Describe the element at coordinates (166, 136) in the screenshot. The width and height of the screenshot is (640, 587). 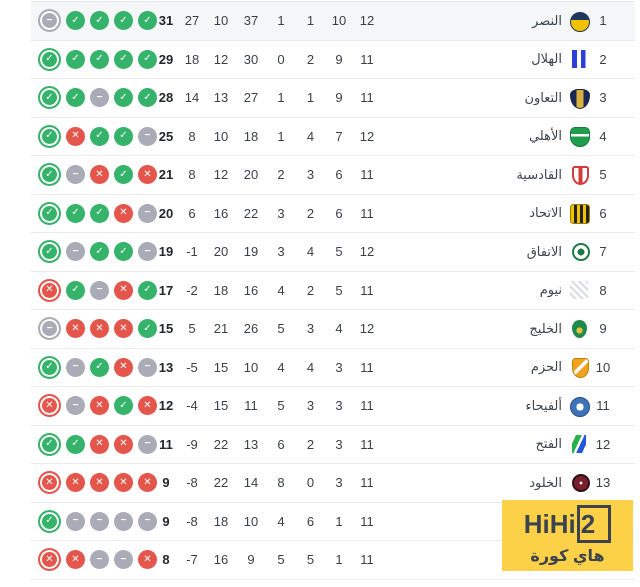
I see `points: 25` at that location.